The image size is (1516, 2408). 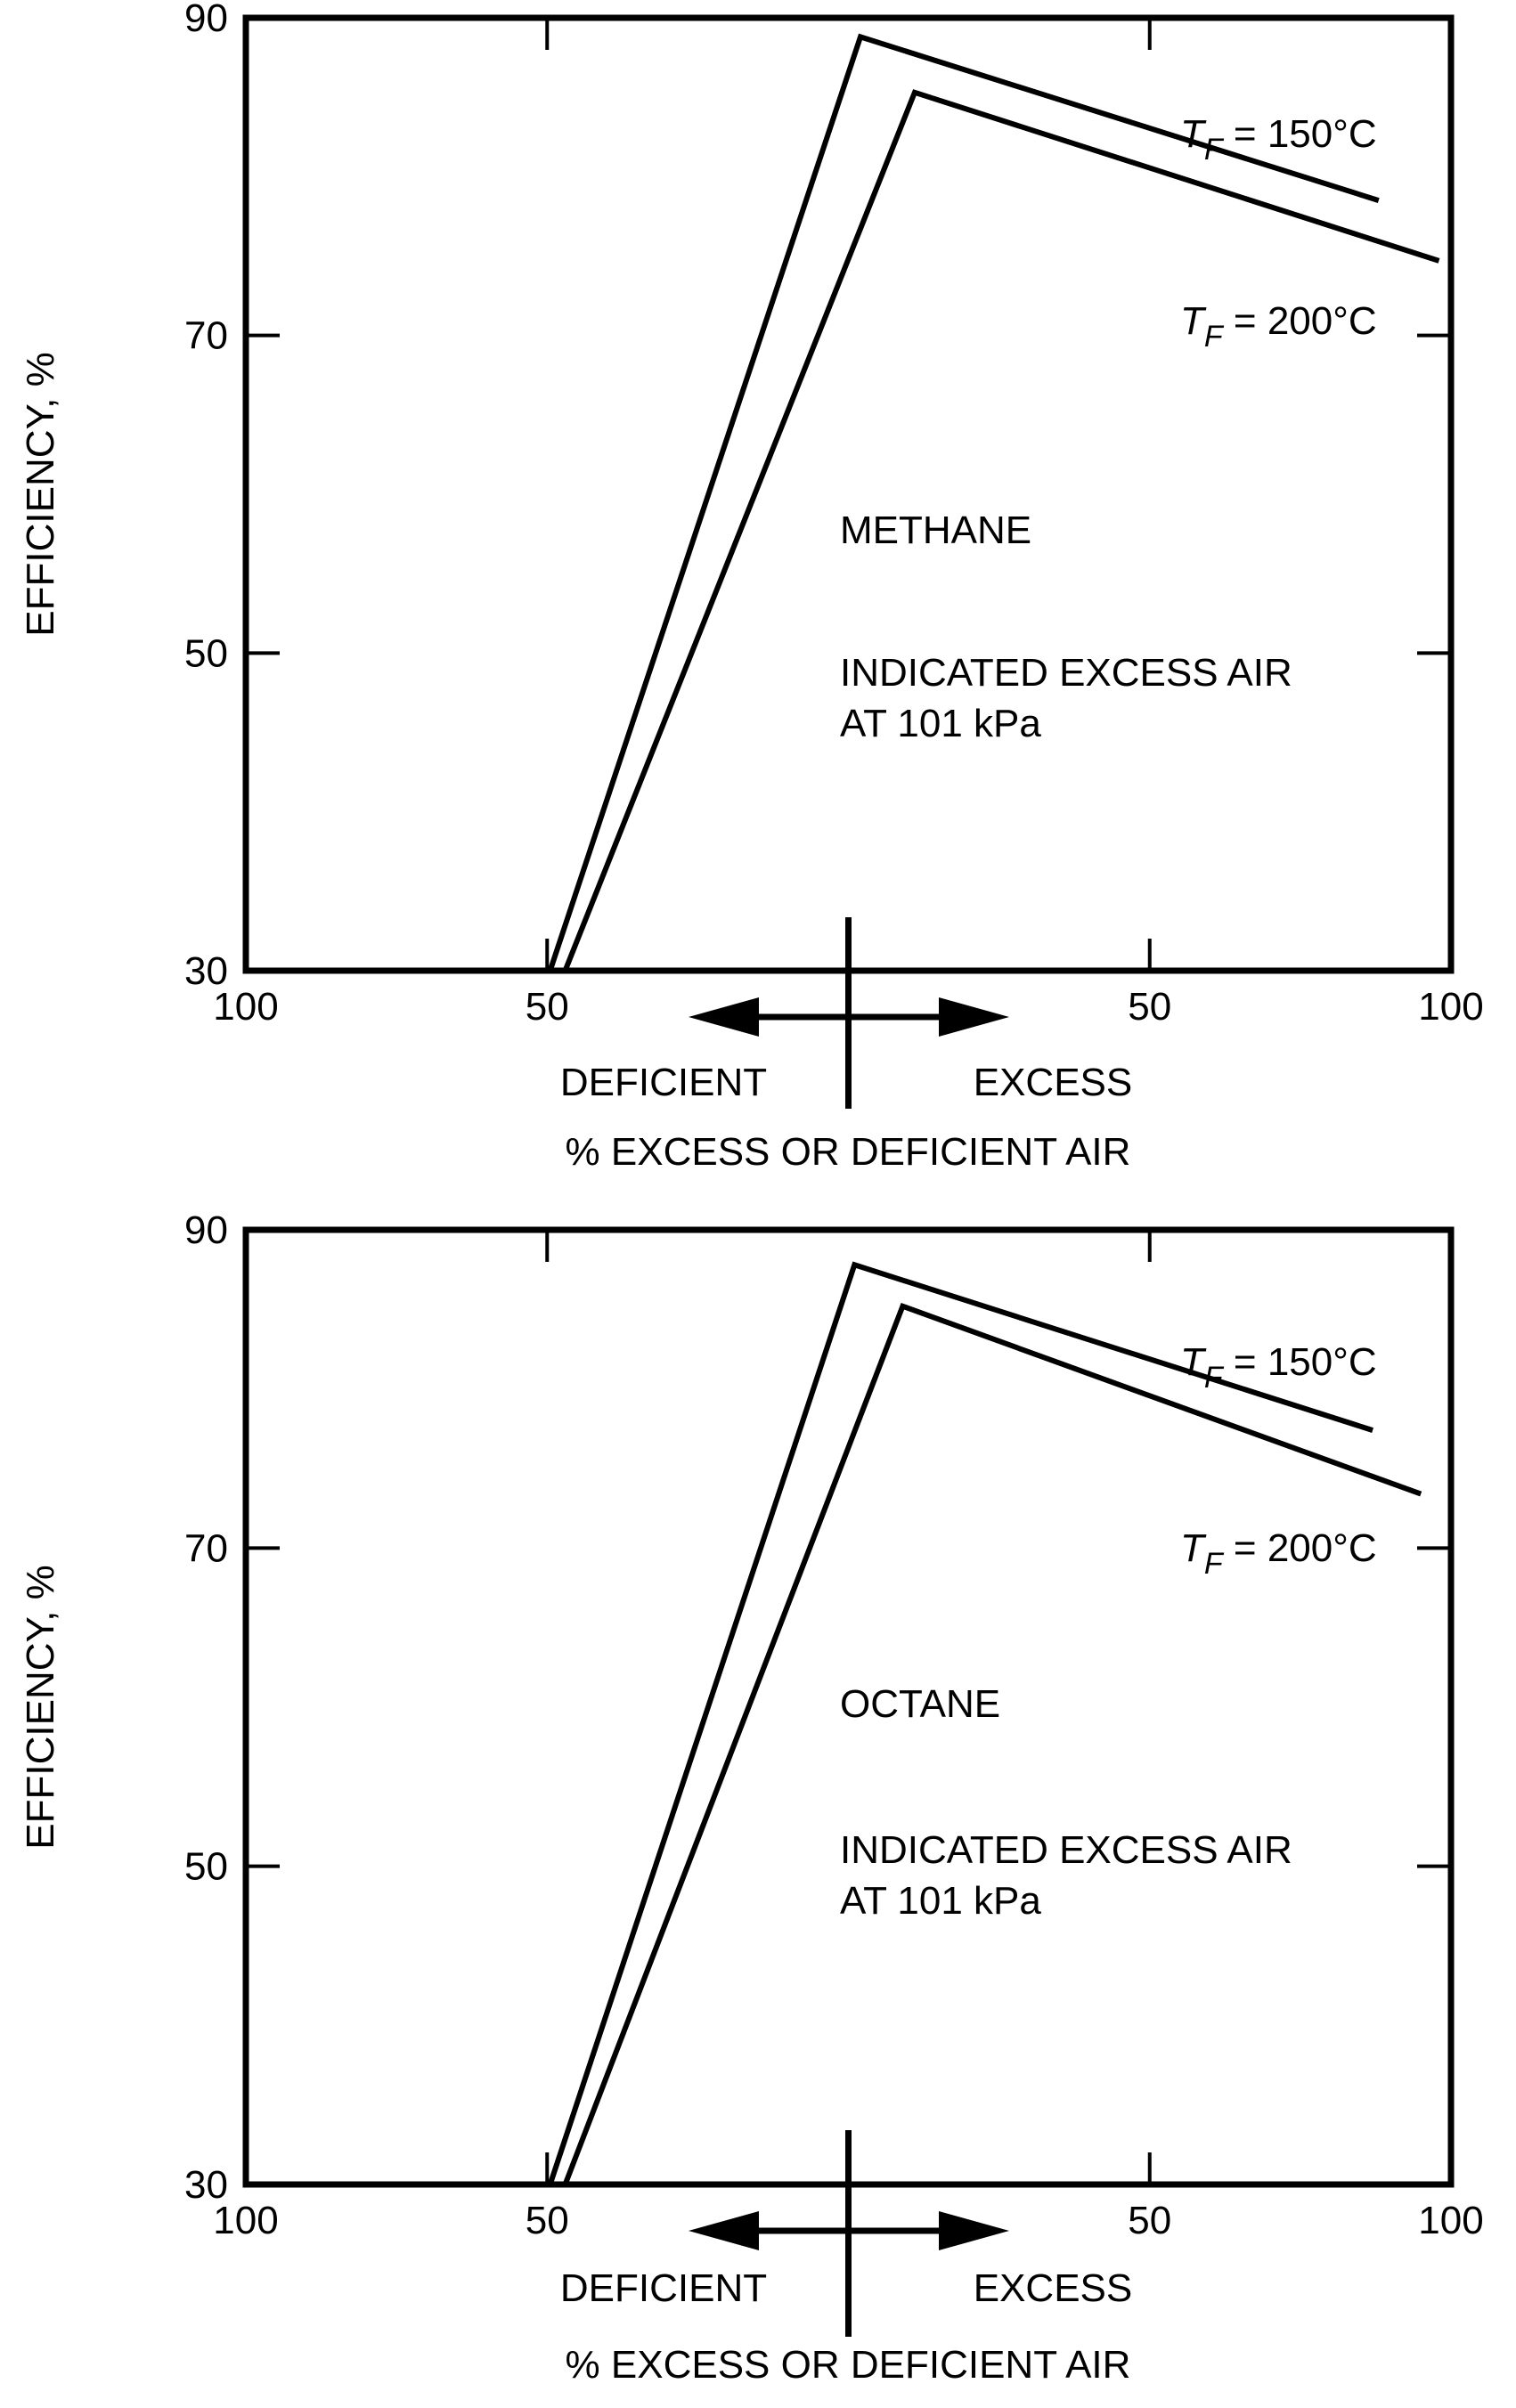 What do you see at coordinates (920, 1704) in the screenshot?
I see `panel-label: OCTANE` at bounding box center [920, 1704].